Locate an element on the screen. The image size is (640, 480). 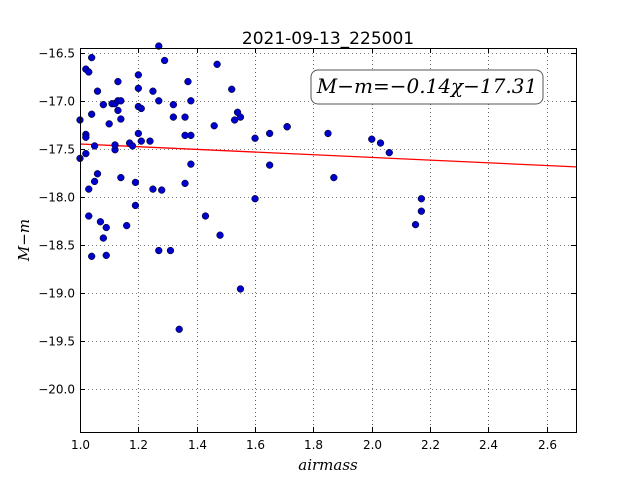
x-tick-label: 2.2 is located at coordinates (430, 445).